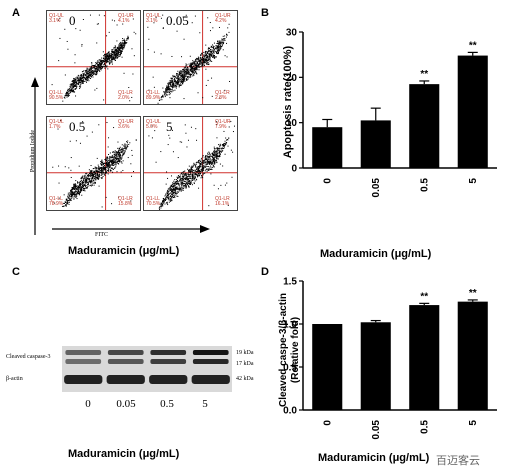  What do you see at coordinates (222, 93) in the screenshot?
I see `quadrant-lr-name: Q1-LR` at bounding box center [222, 93].